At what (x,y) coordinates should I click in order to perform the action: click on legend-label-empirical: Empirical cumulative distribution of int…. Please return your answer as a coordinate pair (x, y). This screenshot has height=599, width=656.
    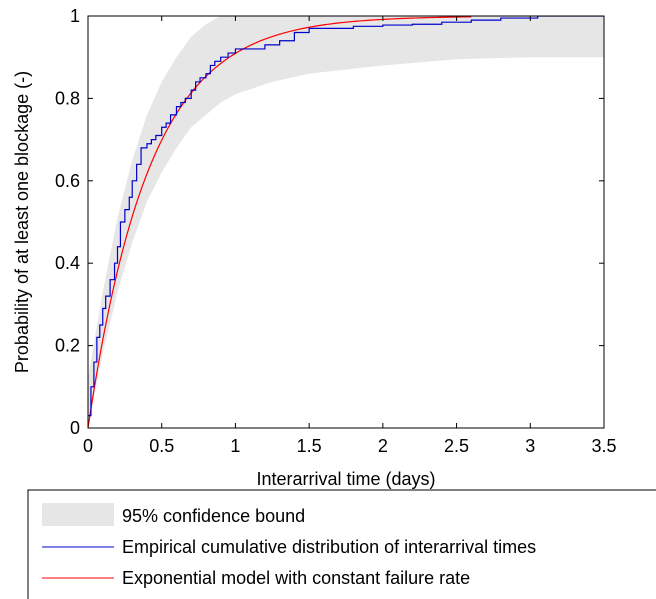
    Looking at the image, I should click on (329, 547).